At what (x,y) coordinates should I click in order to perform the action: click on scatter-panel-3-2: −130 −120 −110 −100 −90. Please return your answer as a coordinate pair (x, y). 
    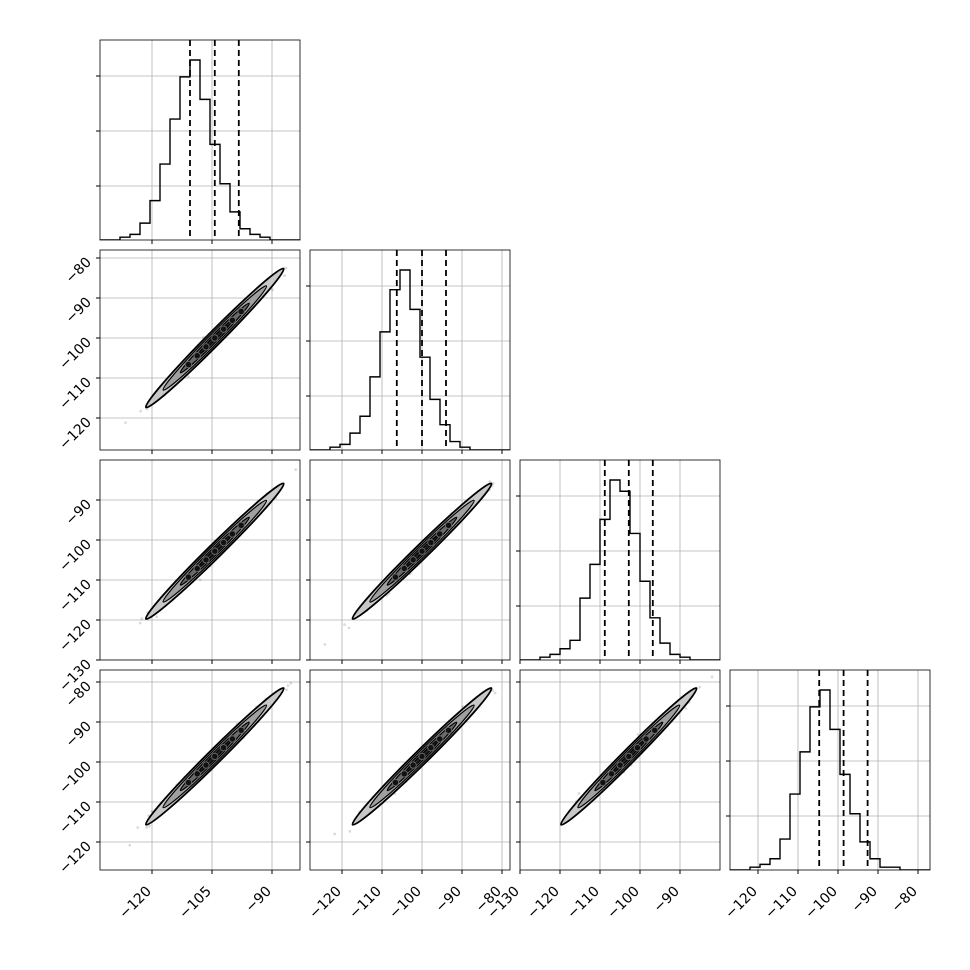
    Looking at the image, I should click on (602, 796).